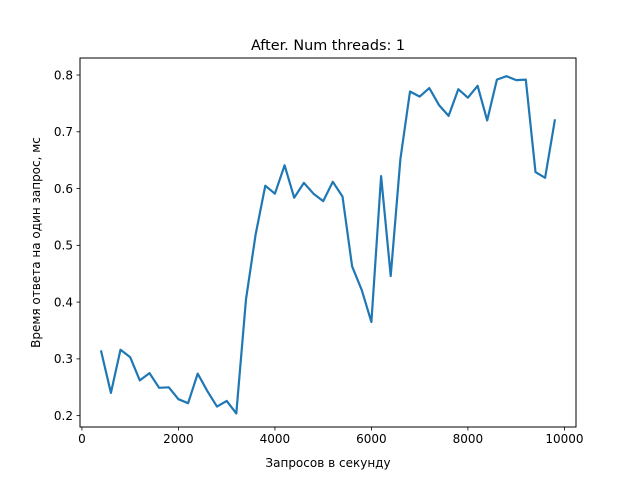 The image size is (640, 484). Describe the element at coordinates (178, 439) in the screenshot. I see `x-tick-label: 2000` at that location.